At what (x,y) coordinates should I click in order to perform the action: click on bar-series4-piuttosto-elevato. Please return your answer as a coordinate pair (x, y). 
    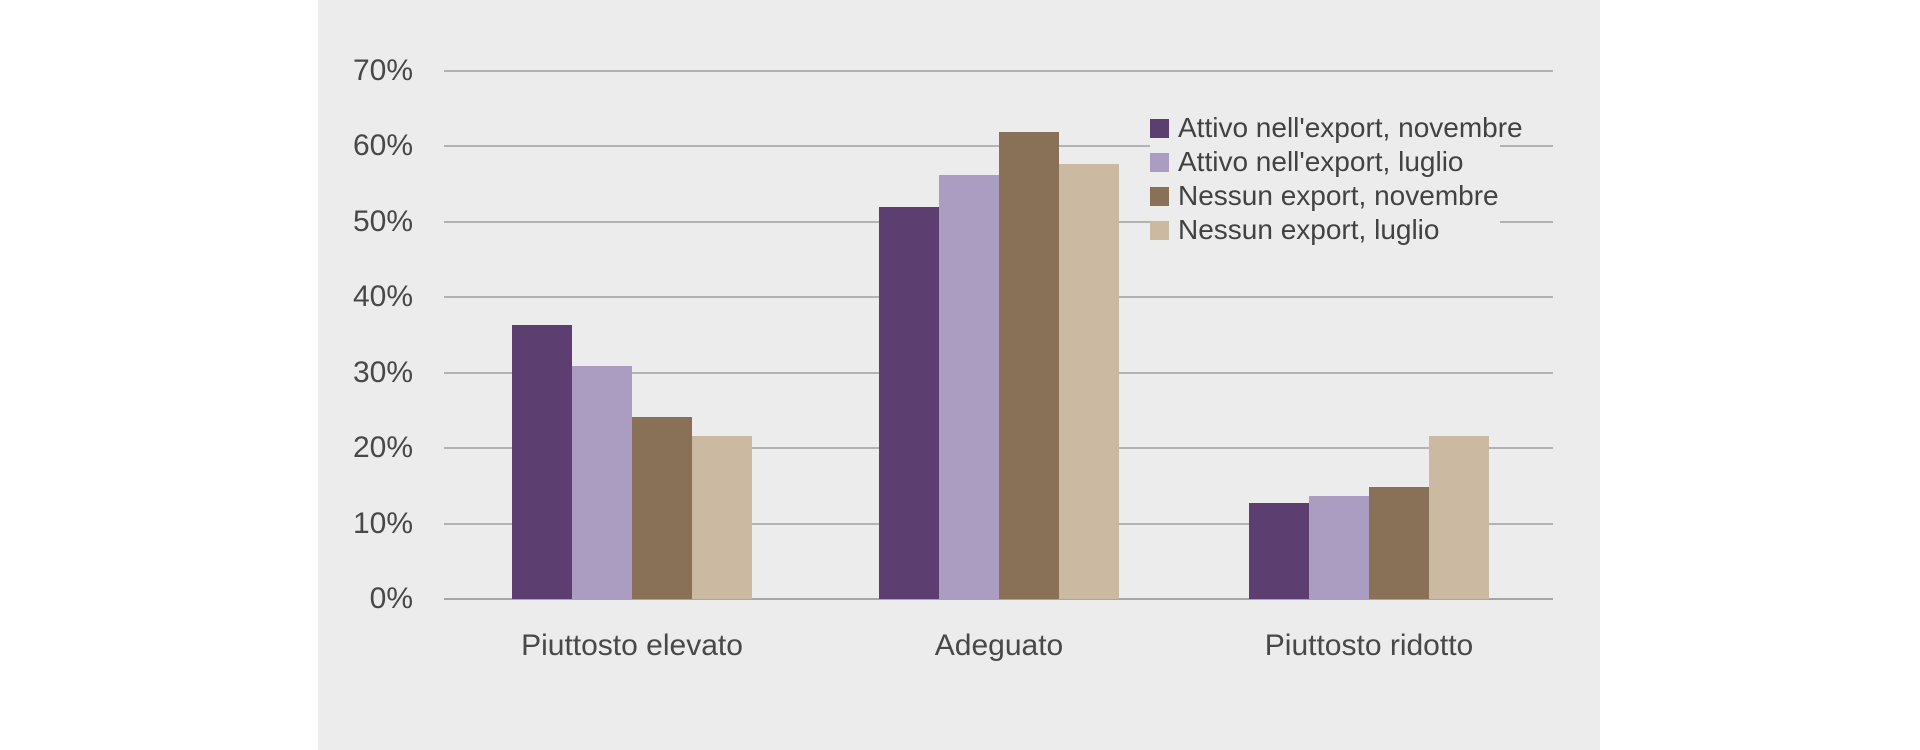
    Looking at the image, I should click on (722, 517).